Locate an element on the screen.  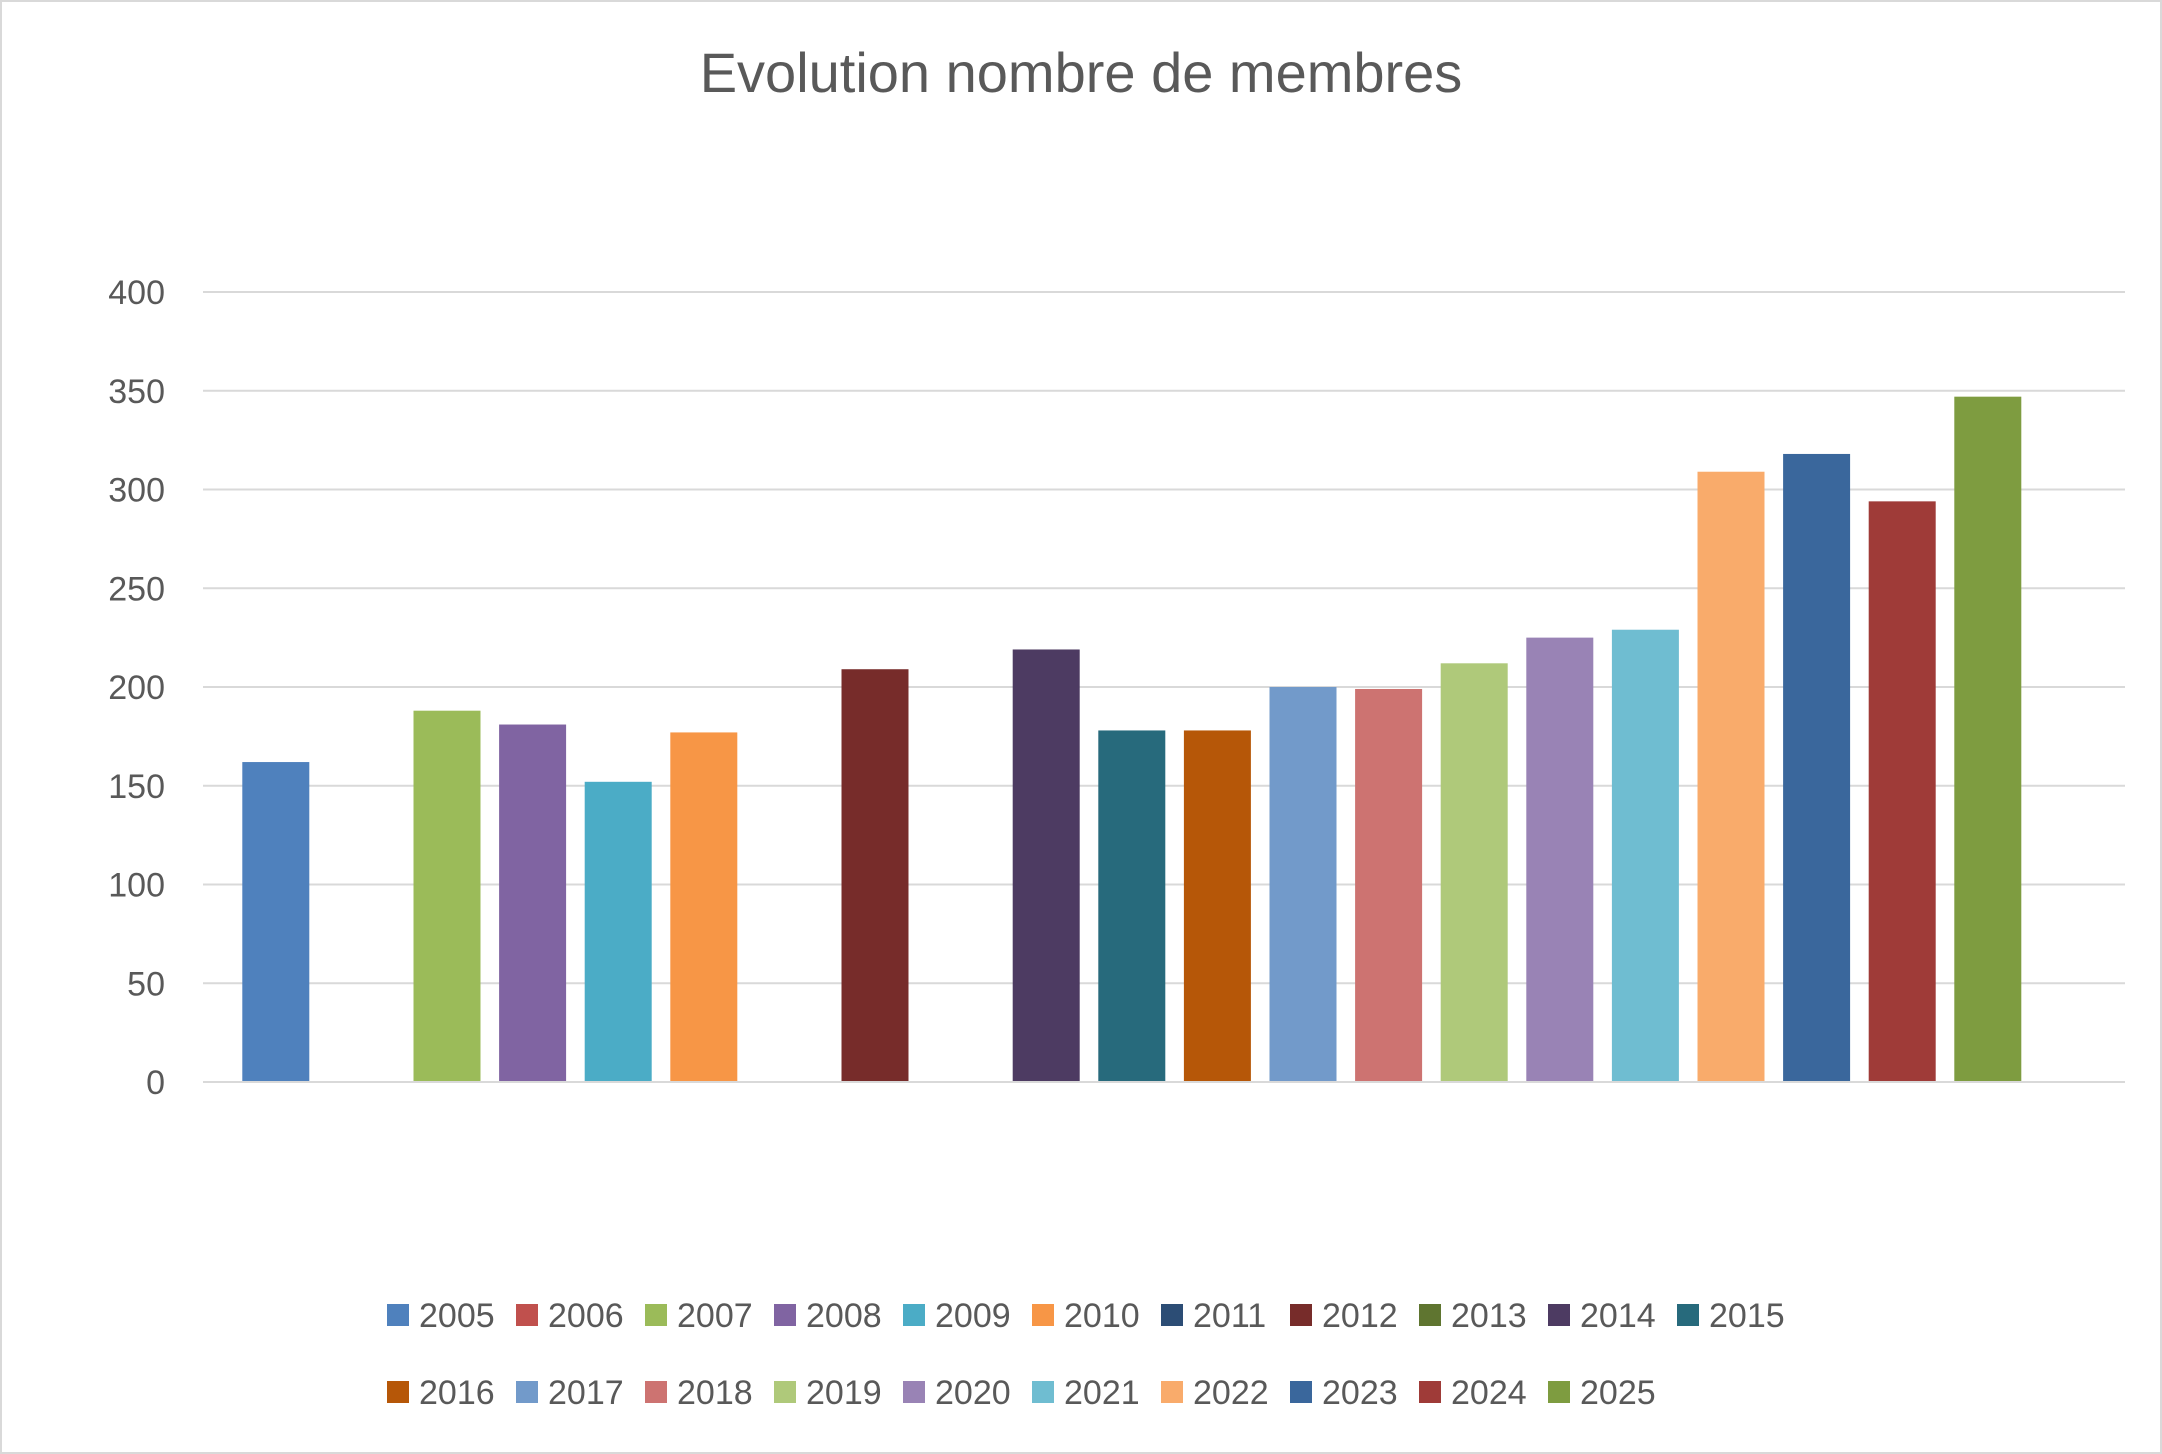
legend-label-2019: 2019 is located at coordinates (844, 1393).